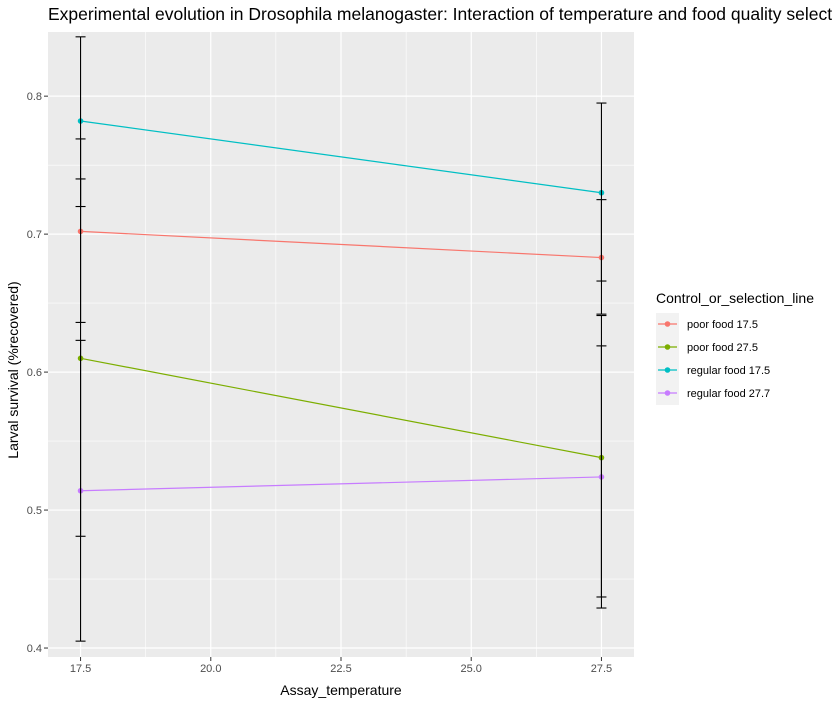 This screenshot has height=705, width=833. Describe the element at coordinates (34, 511) in the screenshot. I see `y-tick-label: 0.5` at that location.